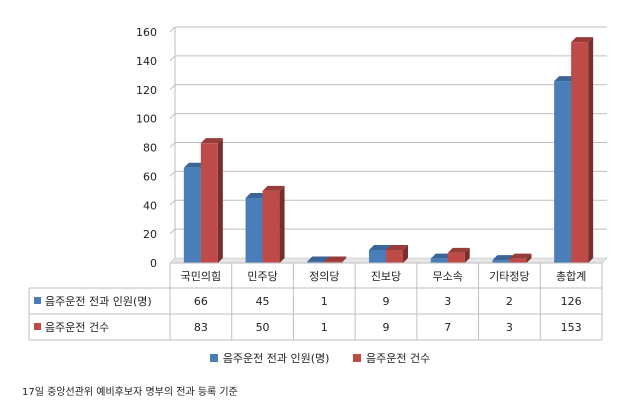 This screenshot has height=419, width=640. Describe the element at coordinates (146, 32) in the screenshot. I see `y-tick-label: 160` at that location.